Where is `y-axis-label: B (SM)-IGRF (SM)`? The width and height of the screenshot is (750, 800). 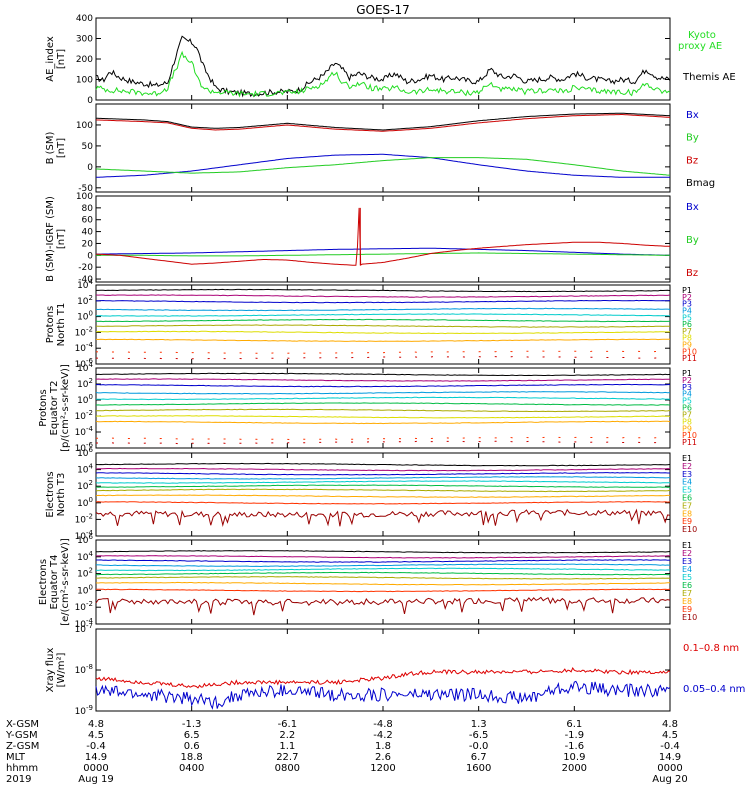 y-axis-label: B (SM)-IGRF (SM) is located at coordinates (50, 239).